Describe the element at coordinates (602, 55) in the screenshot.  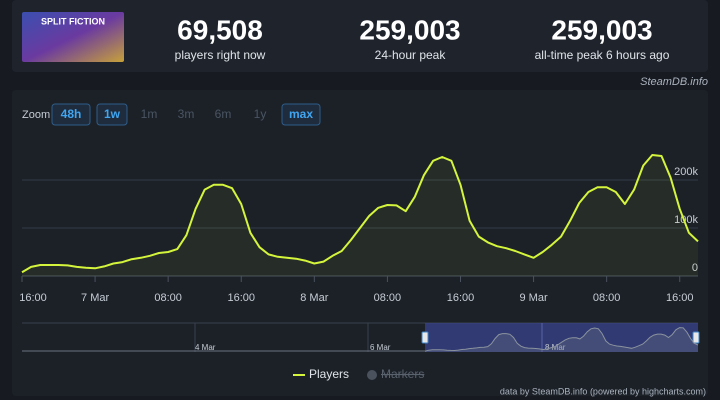
I see `stat-label: all-time peak 6 hours ago` at that location.